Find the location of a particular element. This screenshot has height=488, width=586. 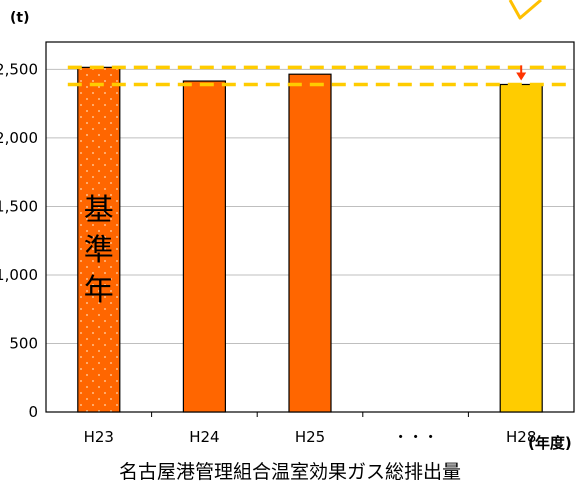

bar-H28 is located at coordinates (521, 248).